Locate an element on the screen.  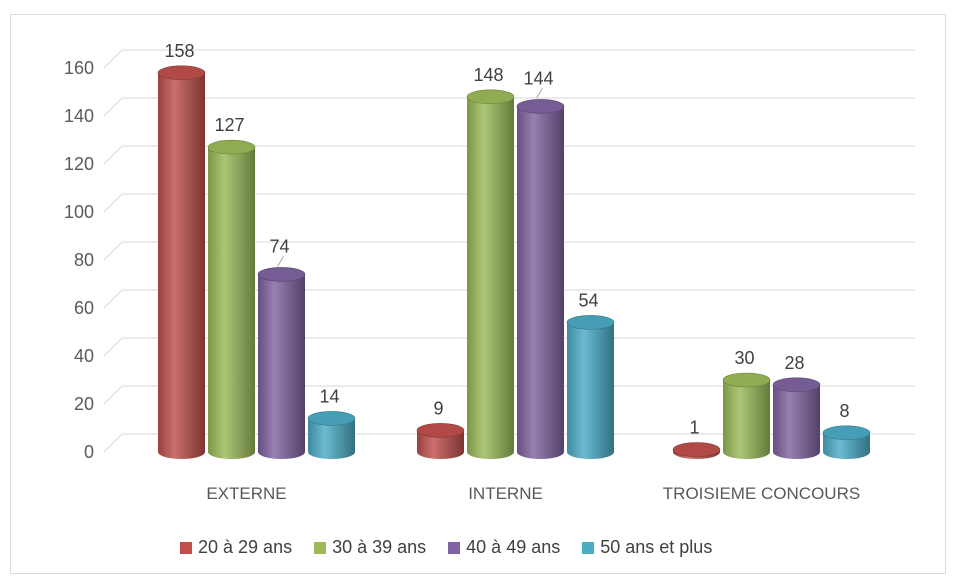
data-label: 28 is located at coordinates (794, 363).